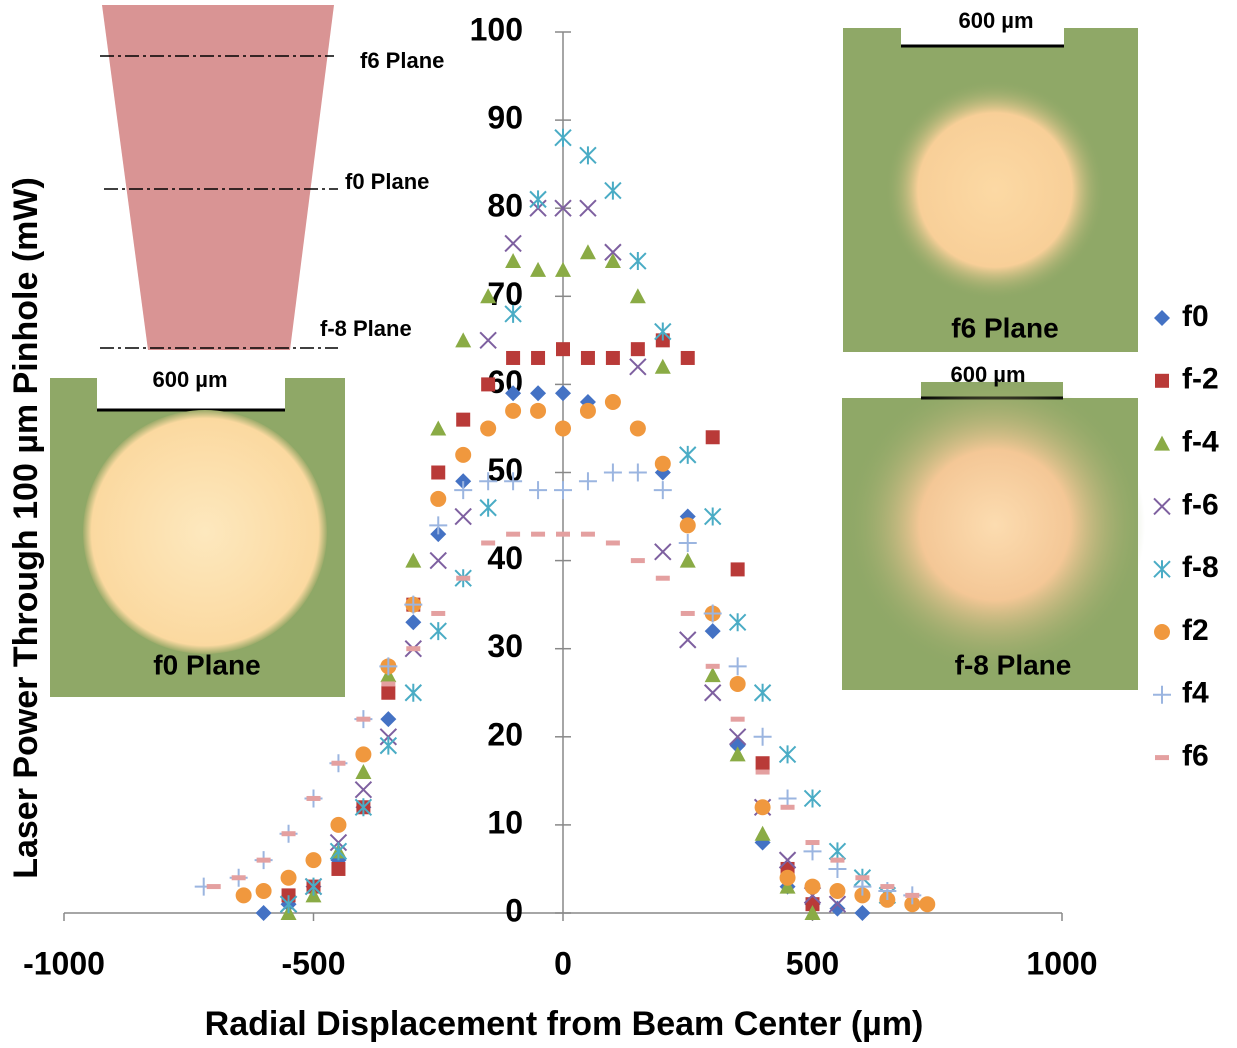  What do you see at coordinates (313, 963) in the screenshot?
I see `x-tick-label: -500` at bounding box center [313, 963].